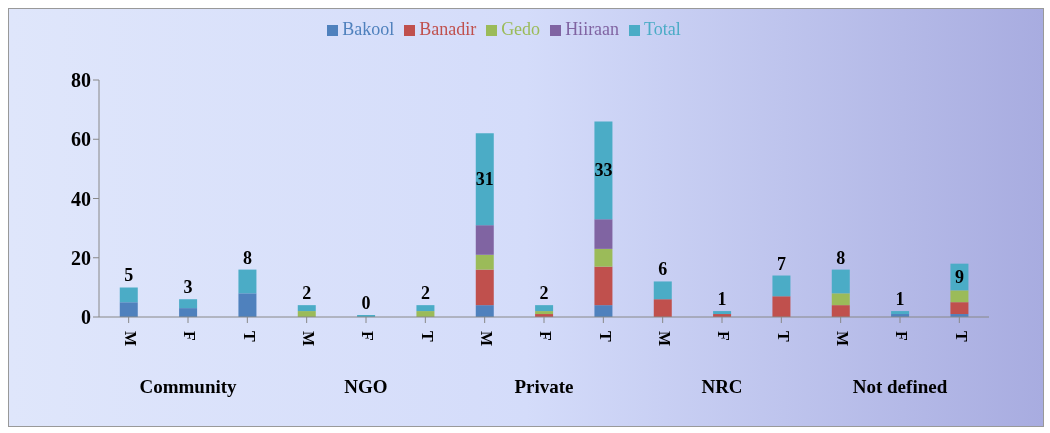  What do you see at coordinates (81, 139) in the screenshot?
I see `y-tick-label: 60` at bounding box center [81, 139].